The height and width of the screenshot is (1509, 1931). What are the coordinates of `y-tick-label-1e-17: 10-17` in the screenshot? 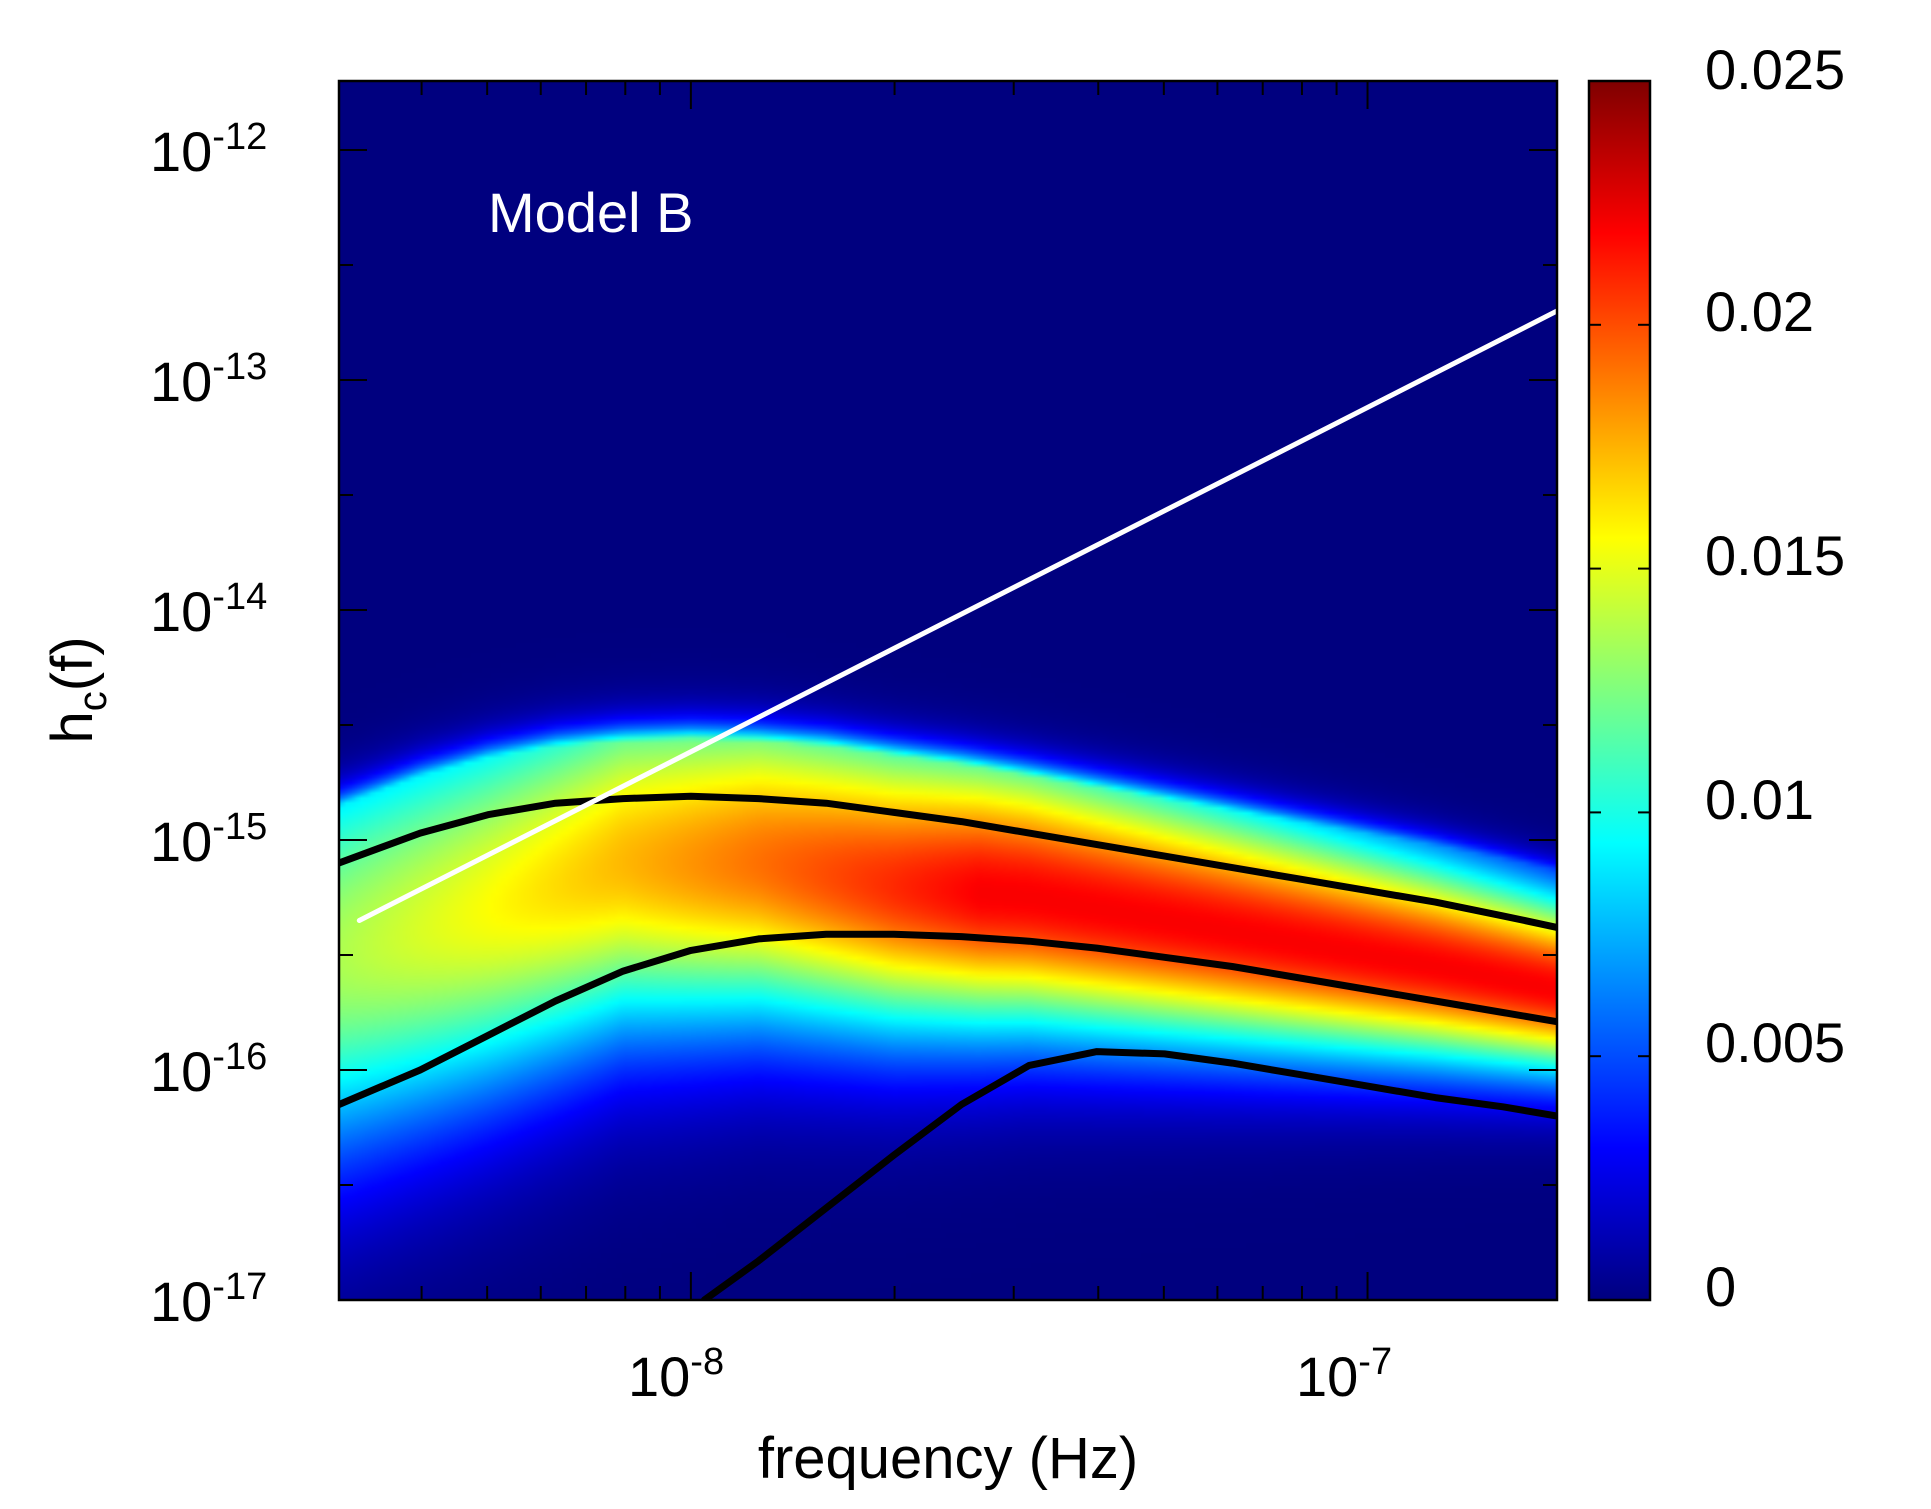 It's located at (208, 1299).